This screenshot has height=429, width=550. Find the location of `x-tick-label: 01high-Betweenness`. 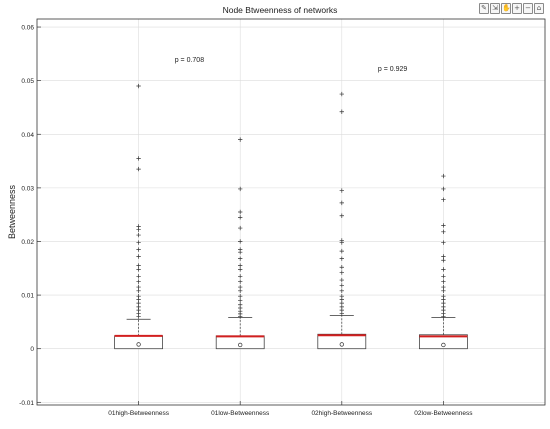

x-tick-label: 01high-Betweenness is located at coordinates (138, 413).